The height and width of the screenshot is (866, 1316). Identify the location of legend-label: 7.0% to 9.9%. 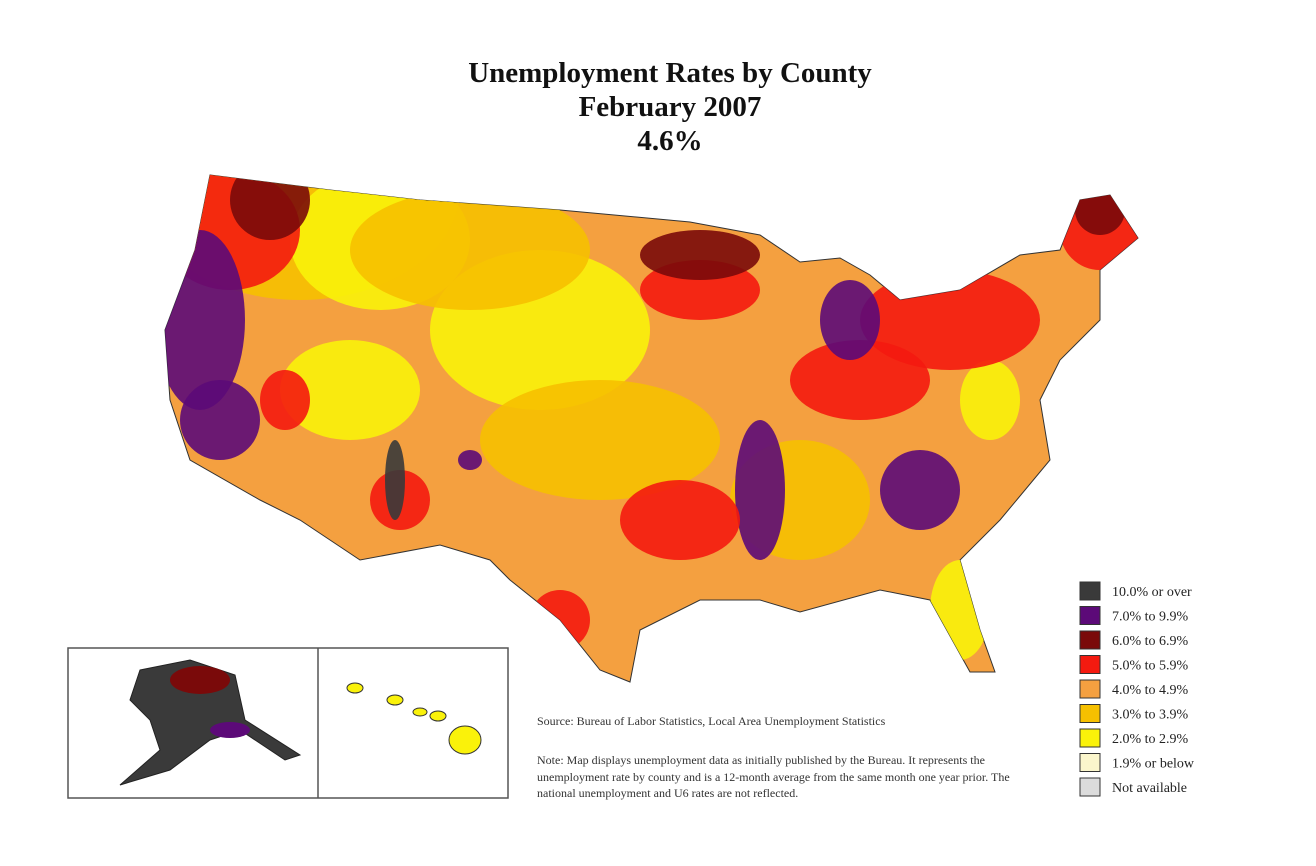
(1150, 617).